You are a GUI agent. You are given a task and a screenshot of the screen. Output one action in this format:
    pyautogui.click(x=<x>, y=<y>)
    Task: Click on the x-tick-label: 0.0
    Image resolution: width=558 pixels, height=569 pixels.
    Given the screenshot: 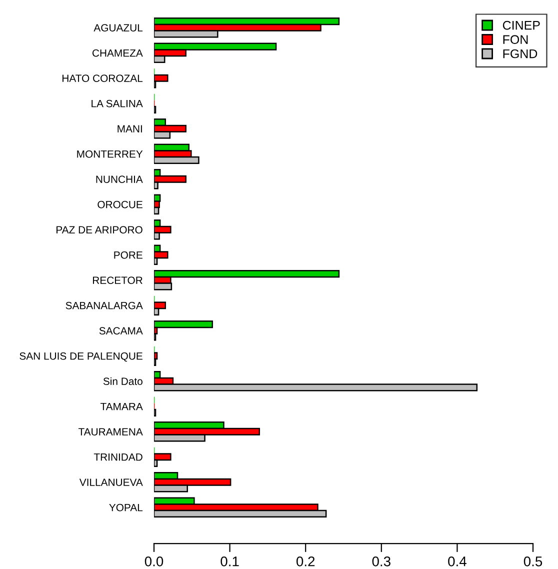 What is the action you would take?
    pyautogui.click(x=154, y=561)
    